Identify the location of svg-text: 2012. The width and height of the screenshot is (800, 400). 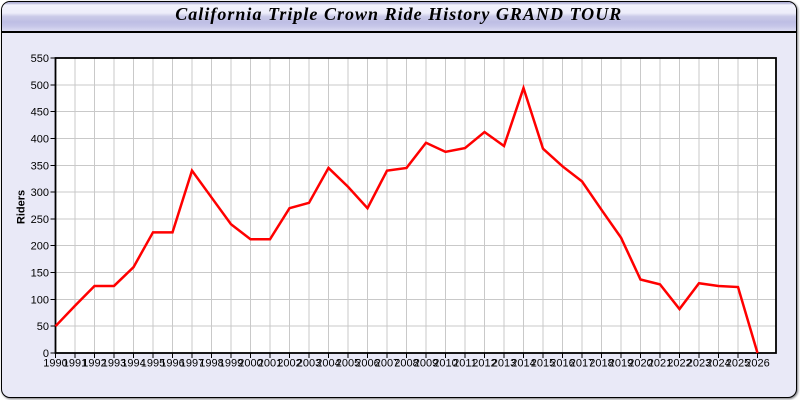
(484, 364).